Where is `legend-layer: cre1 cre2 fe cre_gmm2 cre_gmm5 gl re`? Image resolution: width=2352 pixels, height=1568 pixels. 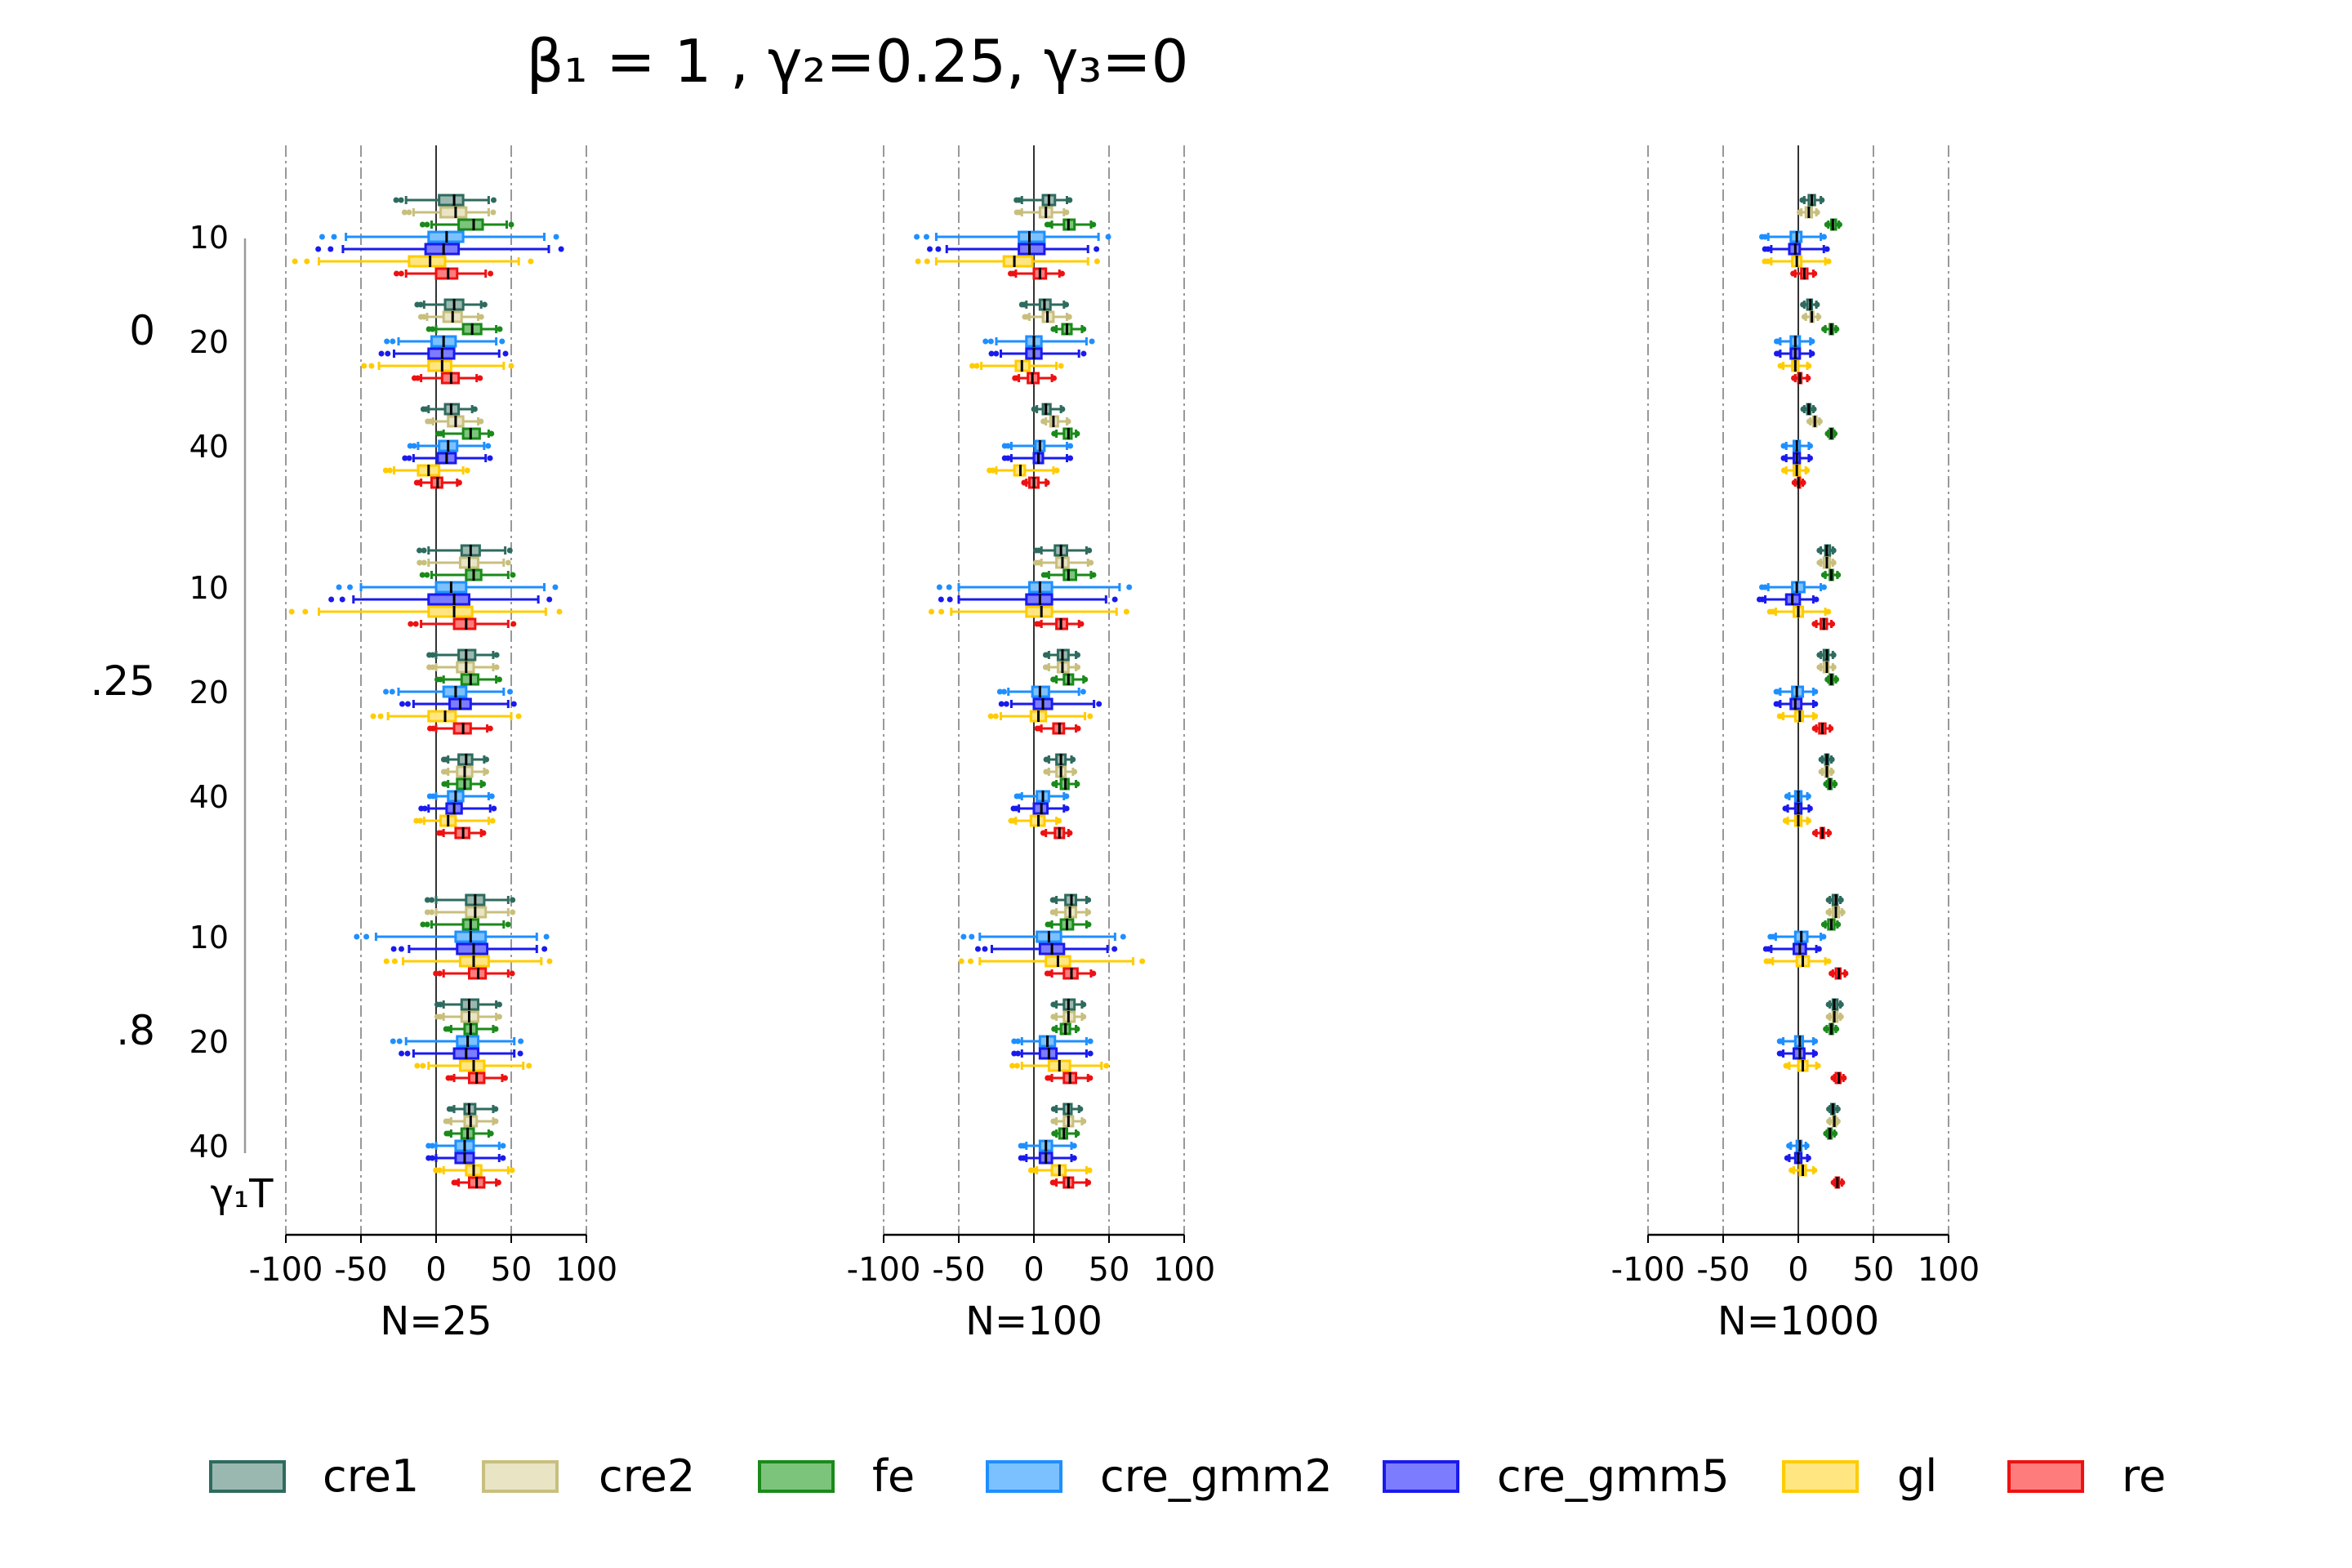
legend-layer: cre1 cre2 fe cre_gmm2 cre_gmm5 gl re is located at coordinates (1187, 1476).